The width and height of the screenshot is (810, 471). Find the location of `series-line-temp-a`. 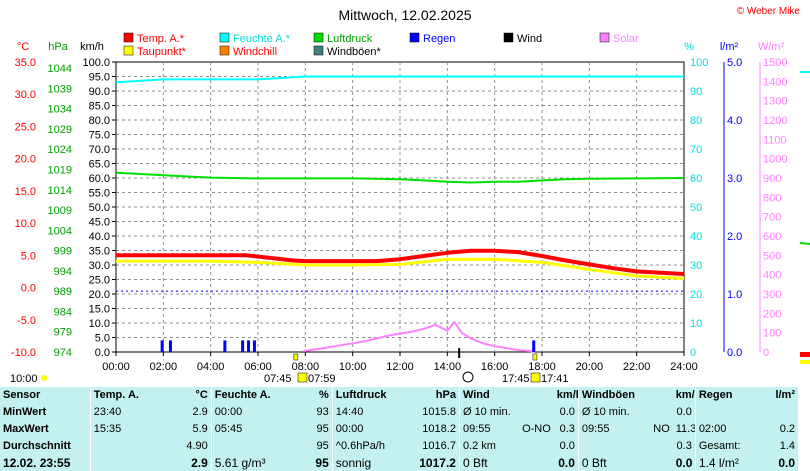

series-line-temp-a is located at coordinates (400, 262).